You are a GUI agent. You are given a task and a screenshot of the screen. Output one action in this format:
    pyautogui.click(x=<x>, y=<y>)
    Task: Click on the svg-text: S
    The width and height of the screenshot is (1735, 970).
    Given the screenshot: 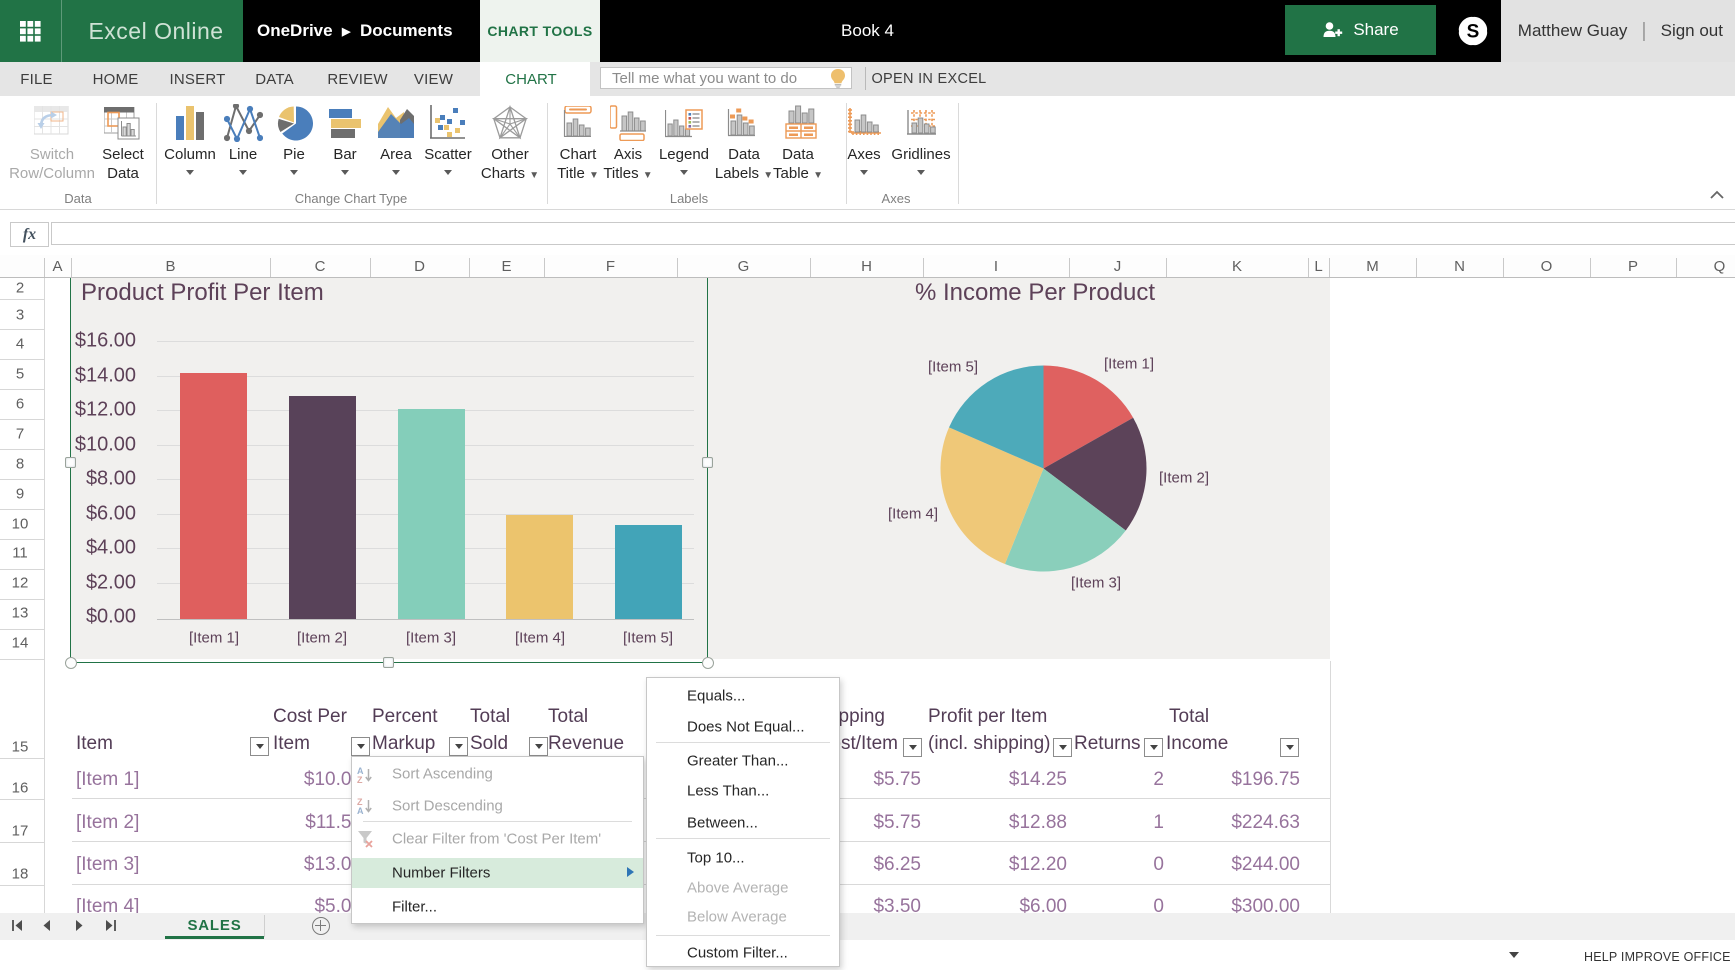 What is the action you would take?
    pyautogui.click(x=1472, y=32)
    